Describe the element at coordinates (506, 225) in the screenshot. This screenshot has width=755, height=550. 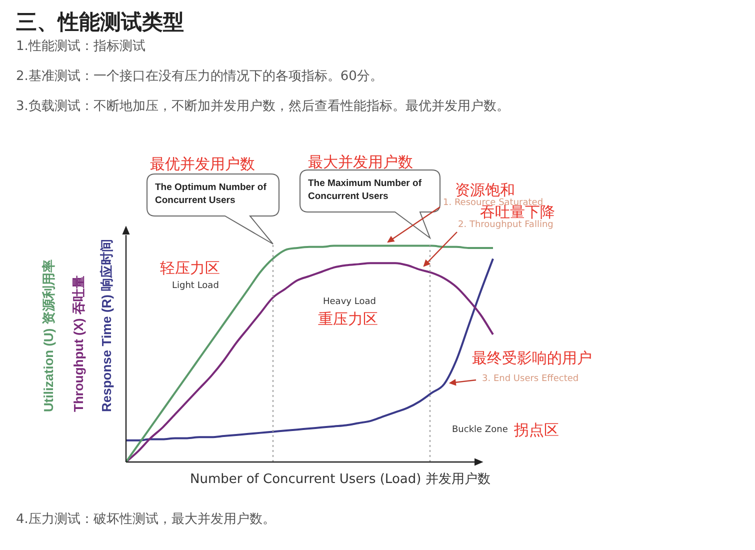
I see `text: 2. Throughput Falling` at that location.